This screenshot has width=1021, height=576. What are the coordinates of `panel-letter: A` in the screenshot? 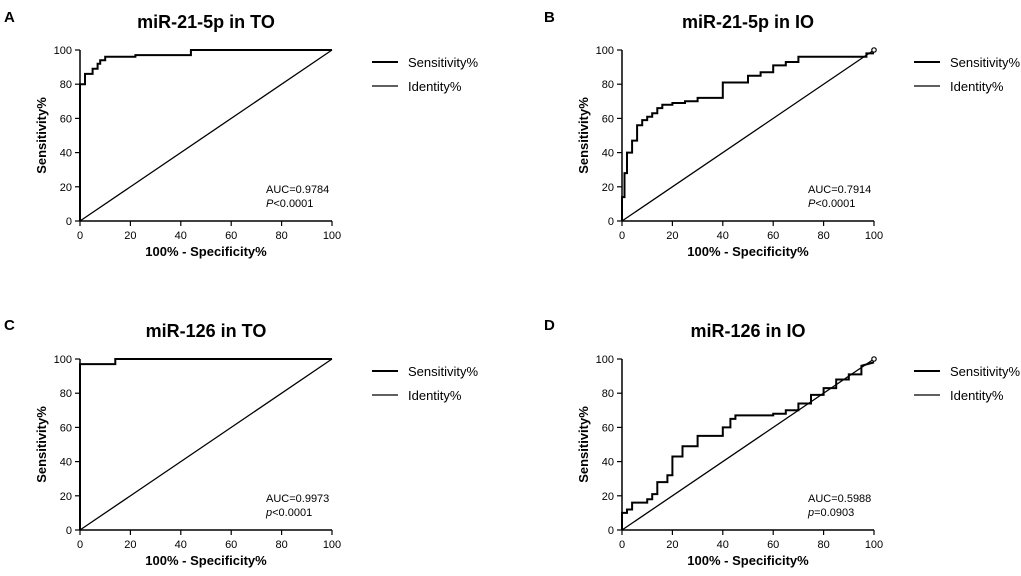 It's located at (9, 17).